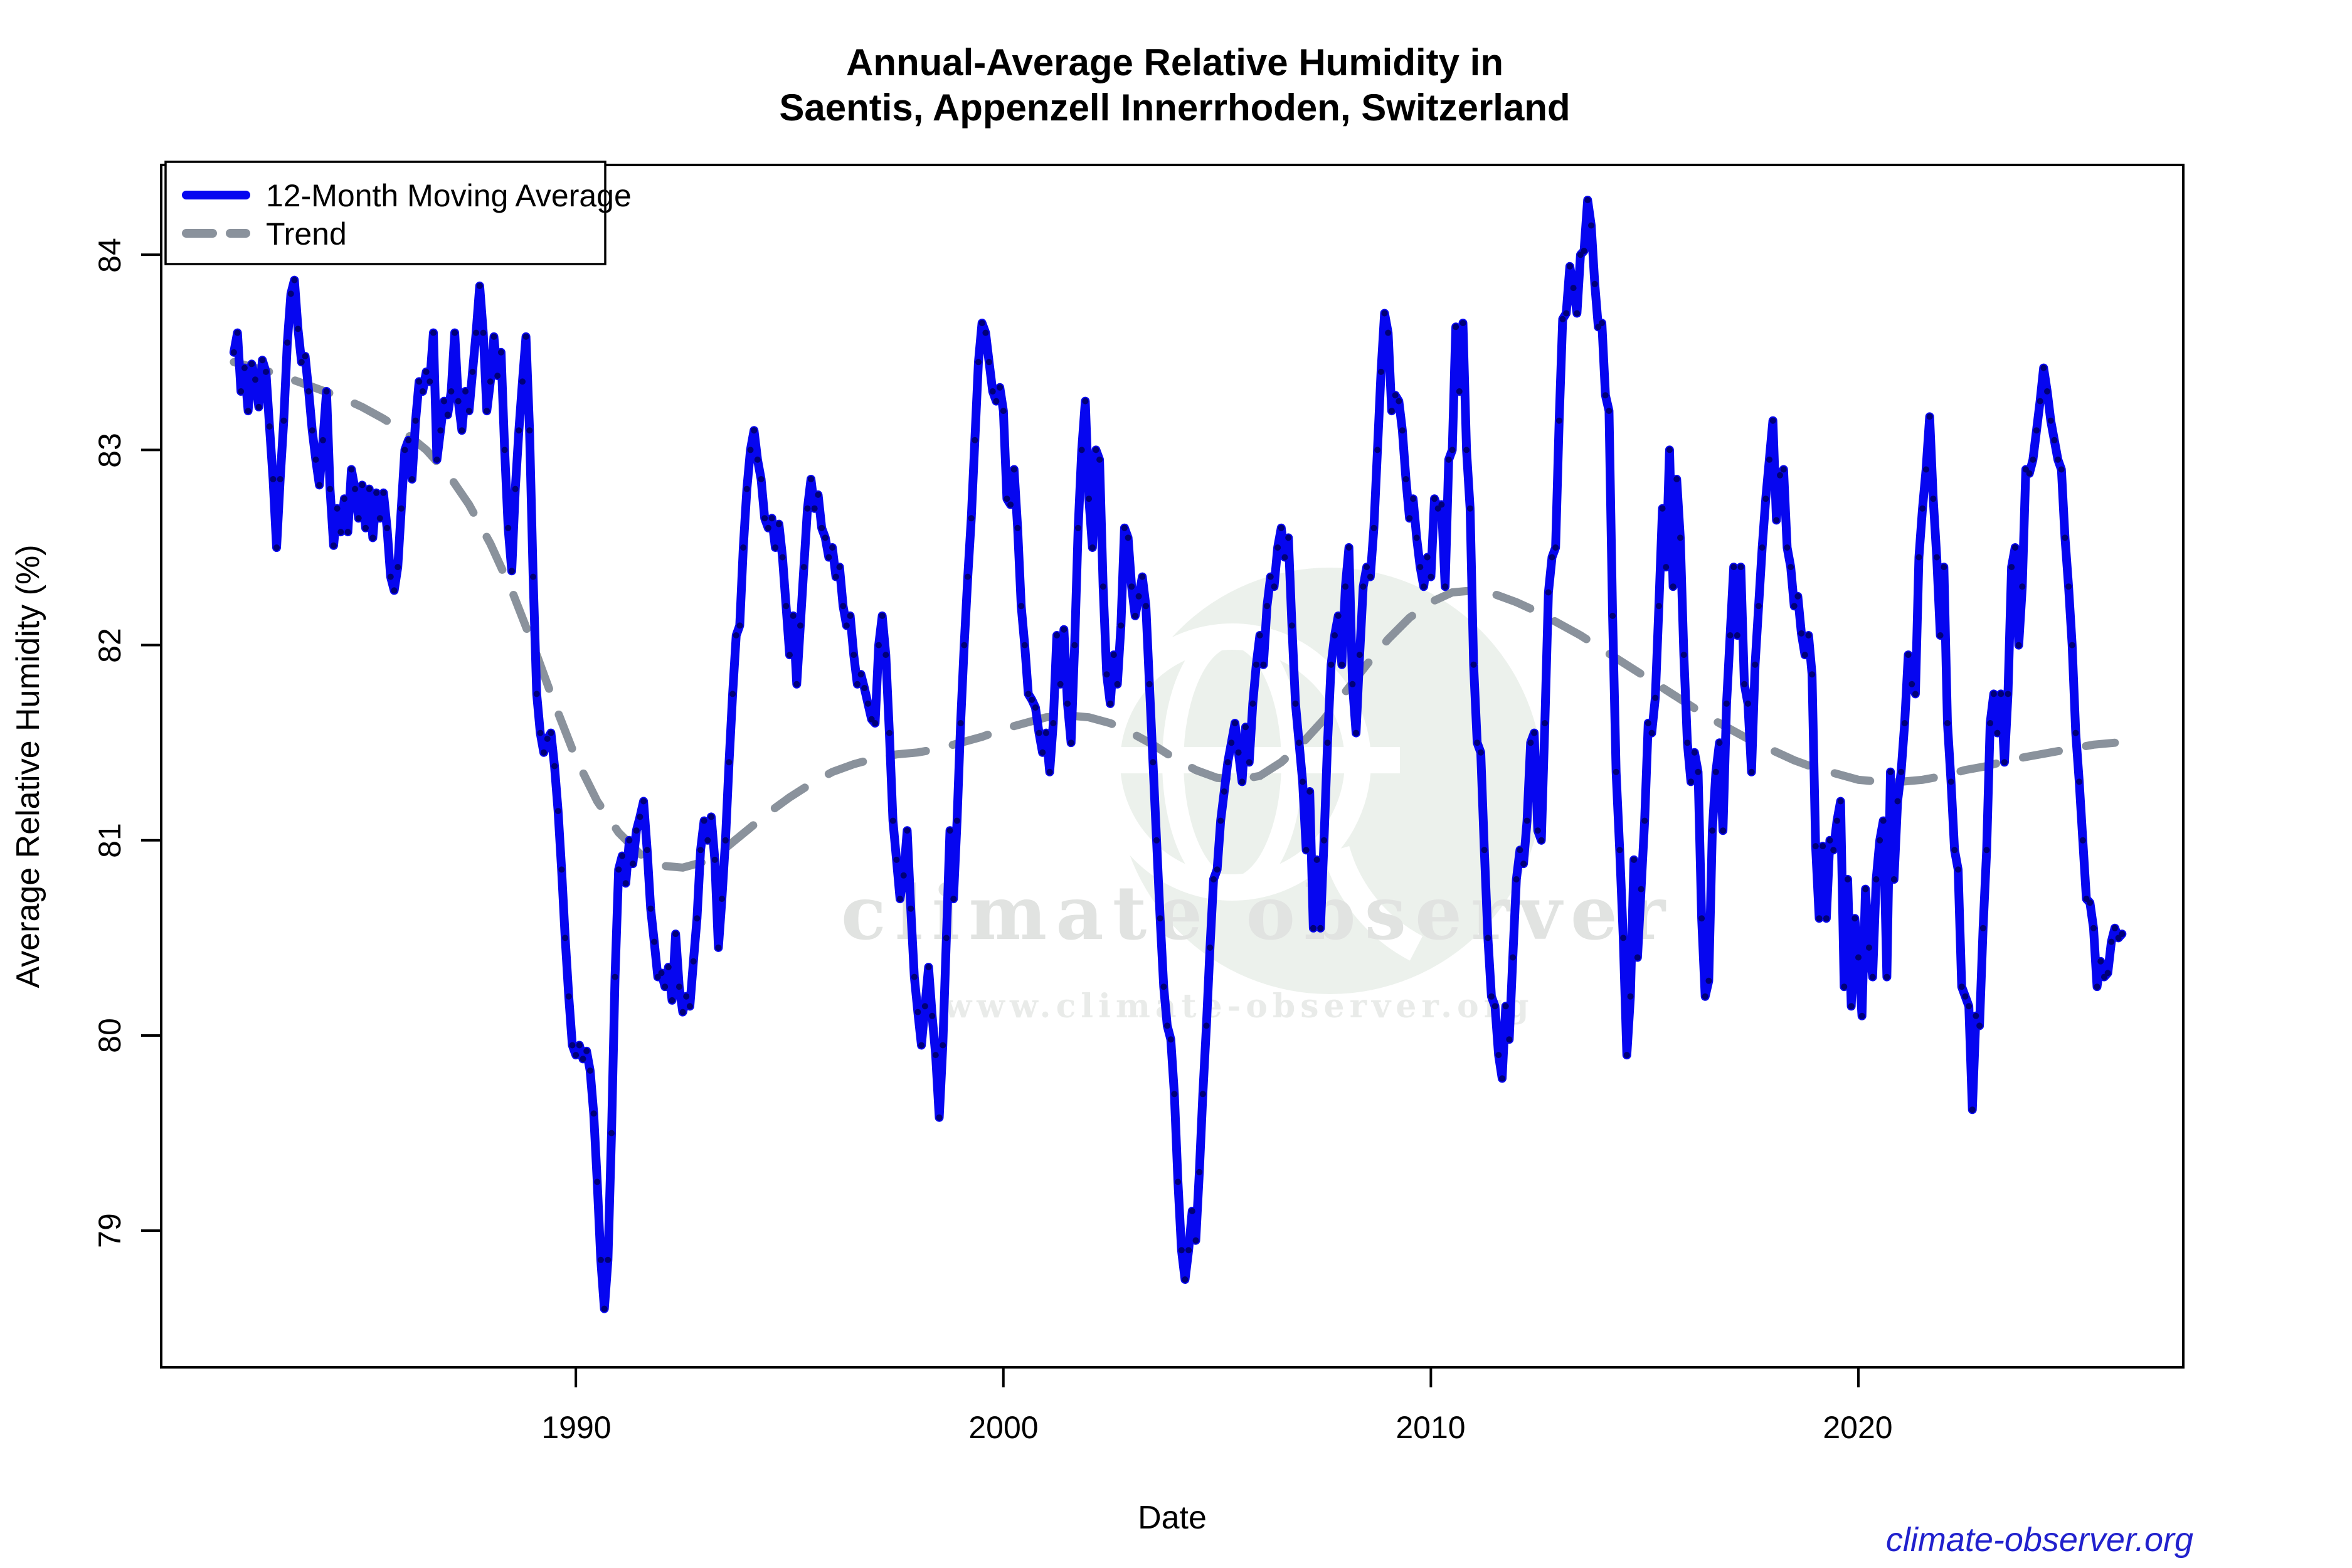 This screenshot has height=1568, width=2352. I want to click on watermark-globe-icon, so click(1258, 792).